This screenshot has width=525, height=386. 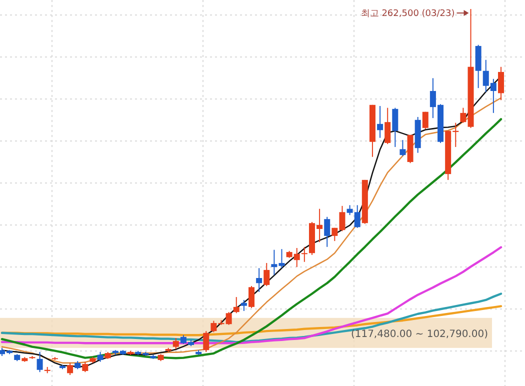 What do you see at coordinates (407, 14) in the screenshot?
I see `annotation: 최고 262,500 (03/23)` at bounding box center [407, 14].